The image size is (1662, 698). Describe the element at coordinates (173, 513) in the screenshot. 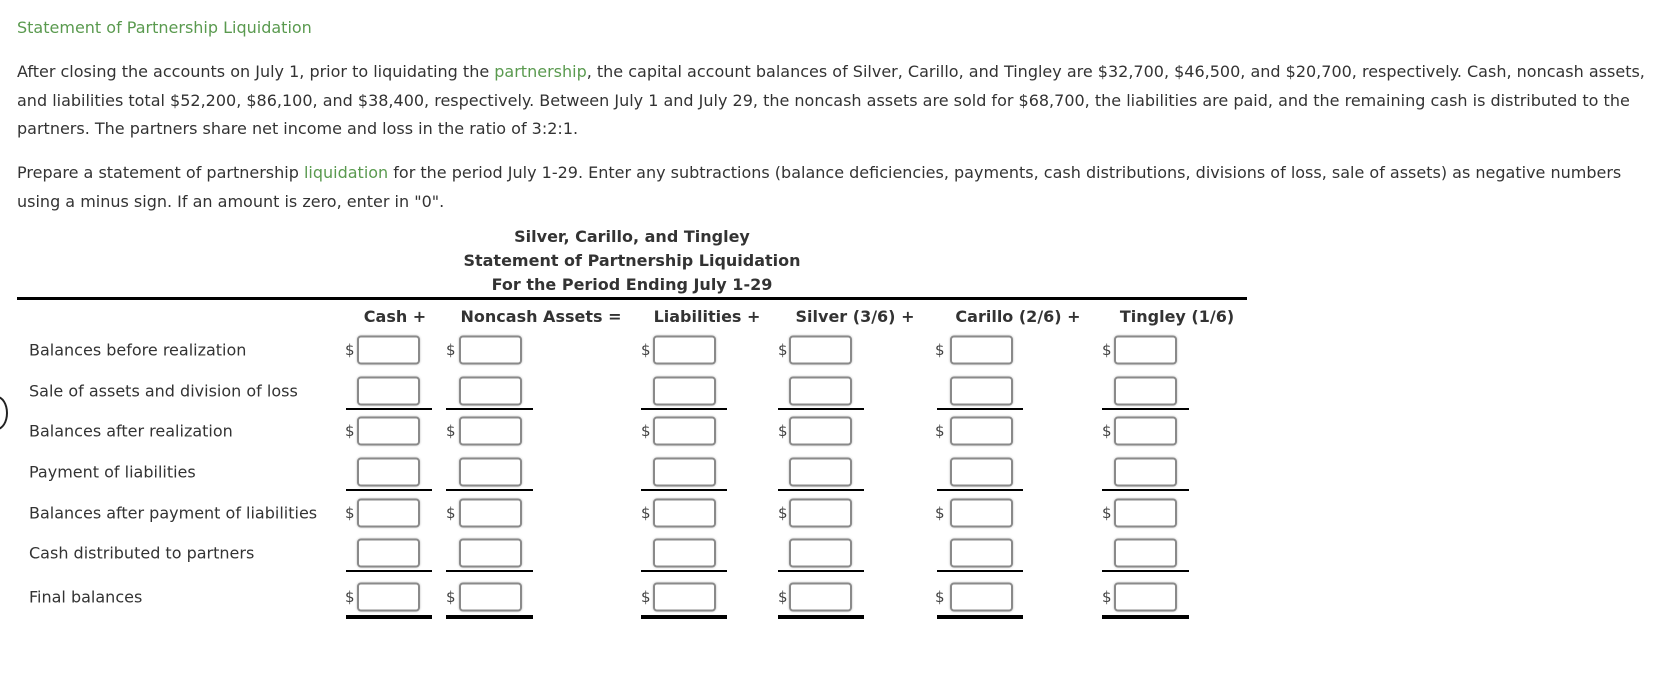

I see `row-label: Balances after payment of liabilities` at that location.